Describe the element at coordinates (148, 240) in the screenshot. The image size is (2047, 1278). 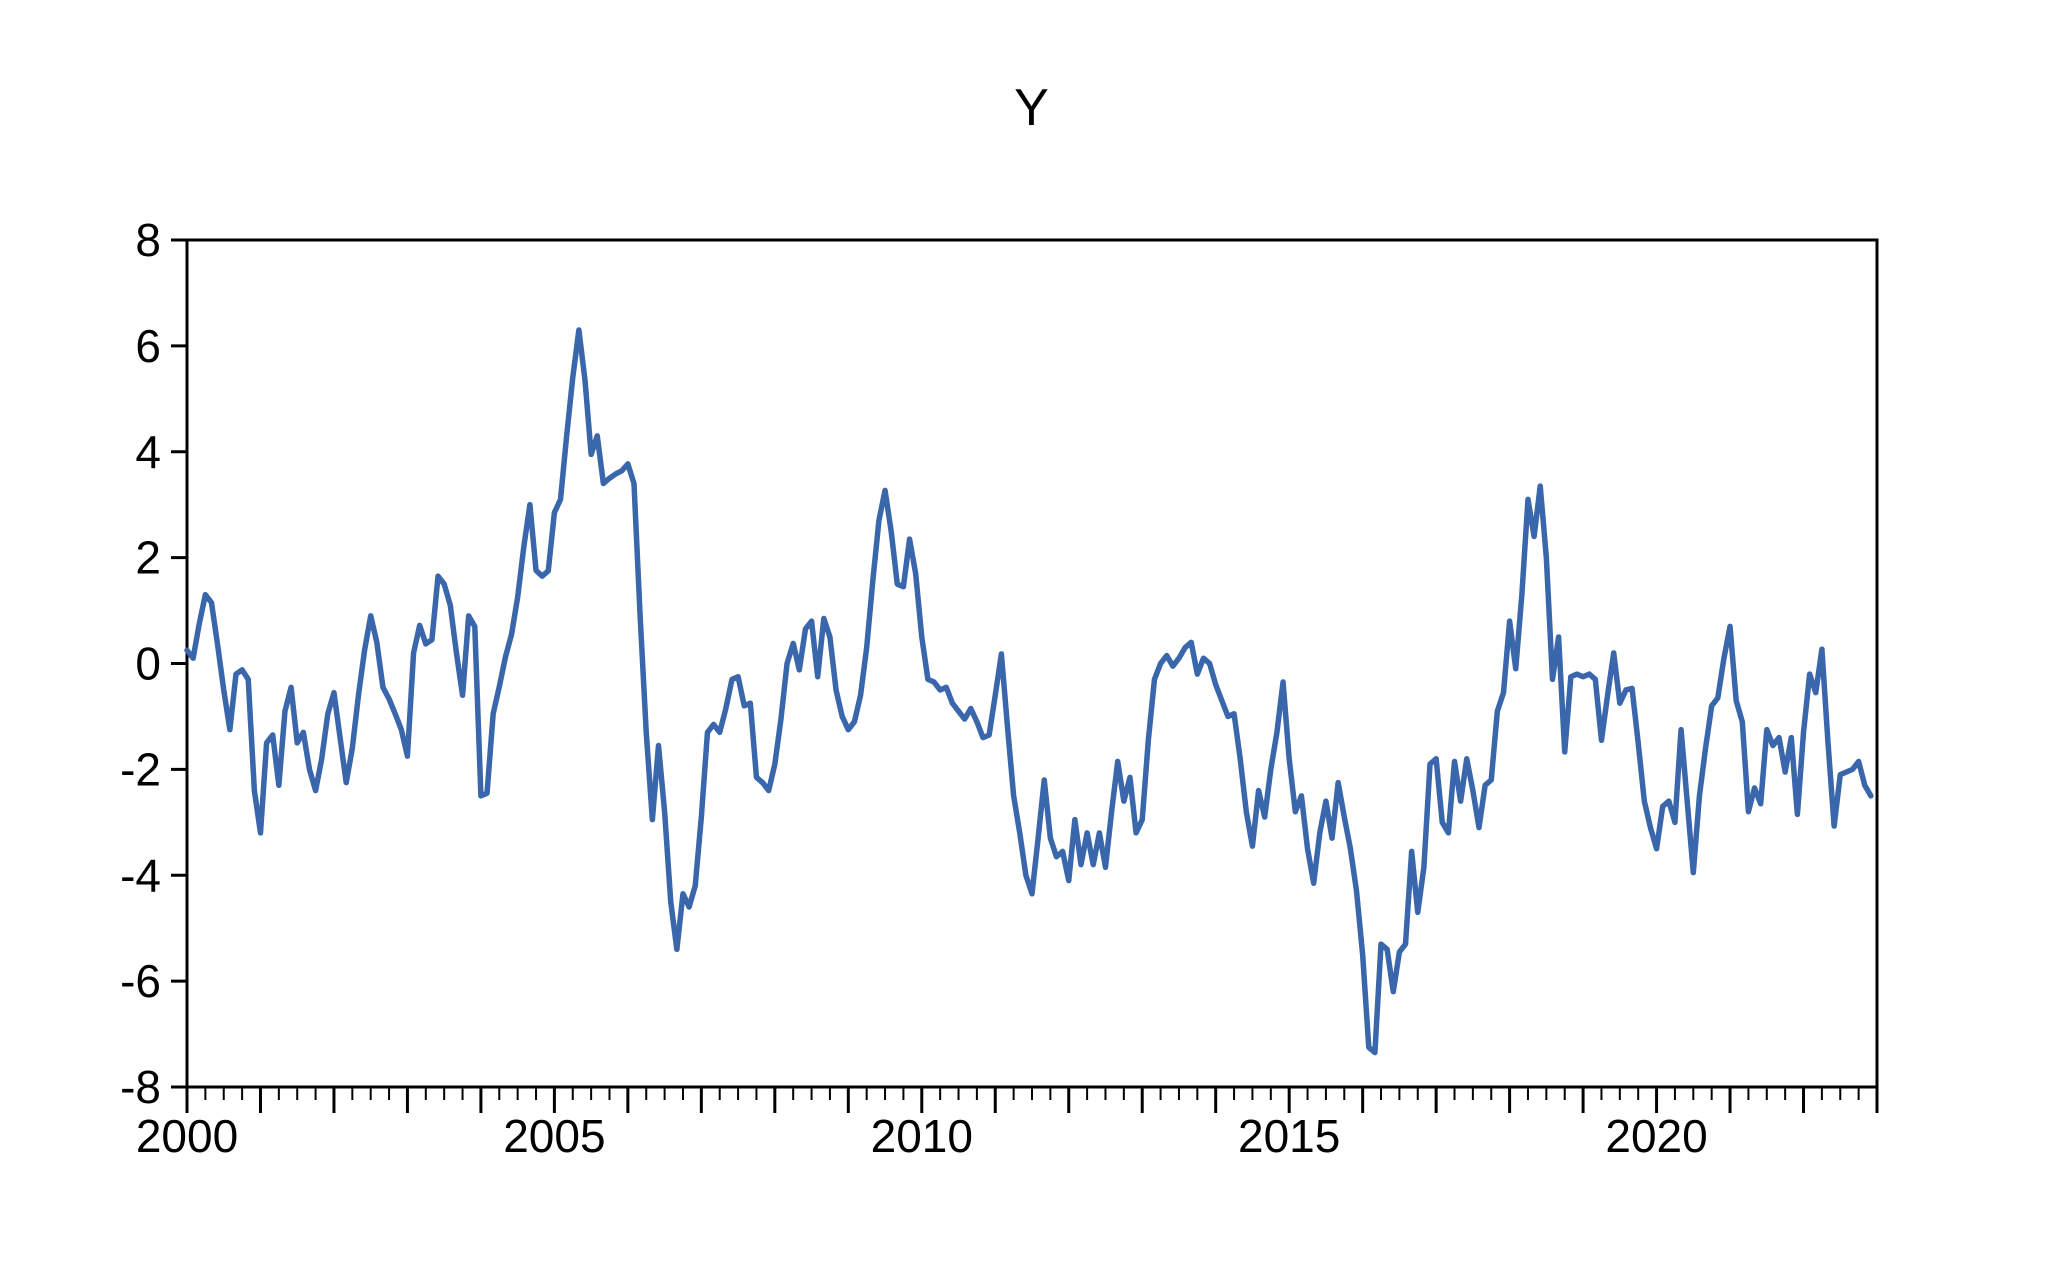
I see `y-axis-tick-label: 8` at that location.